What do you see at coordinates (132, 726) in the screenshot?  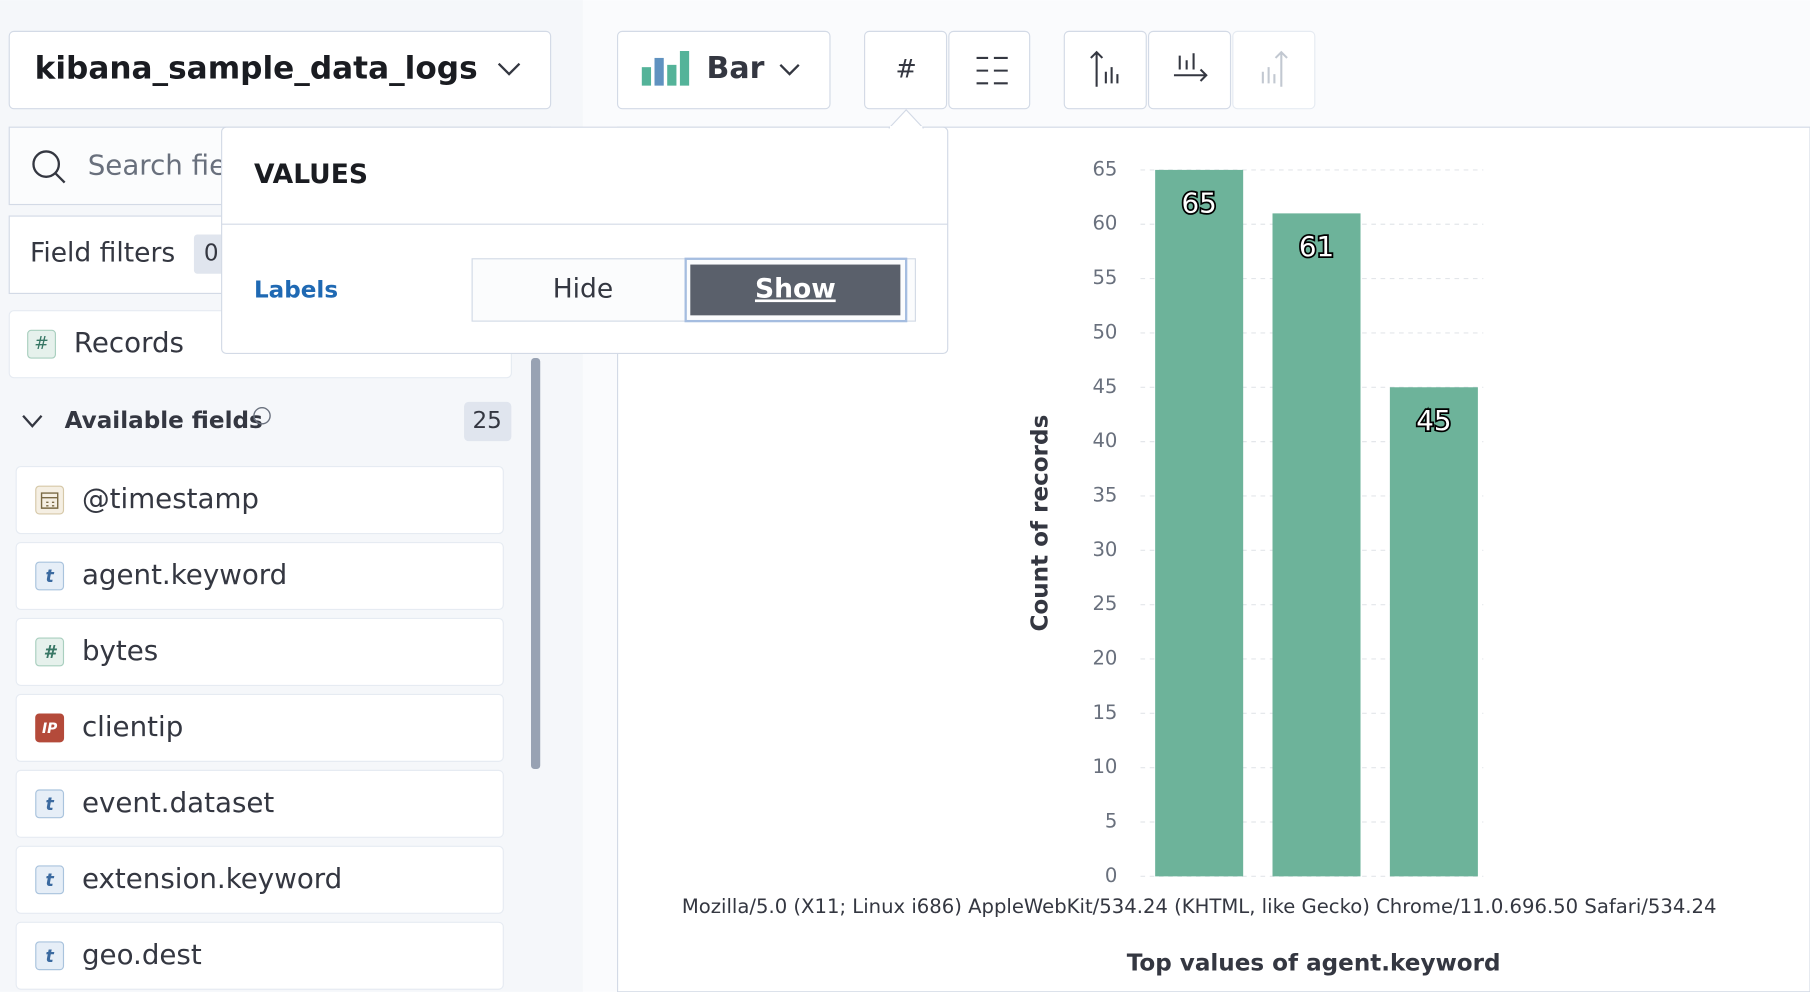 I see `field-name: clientip` at bounding box center [132, 726].